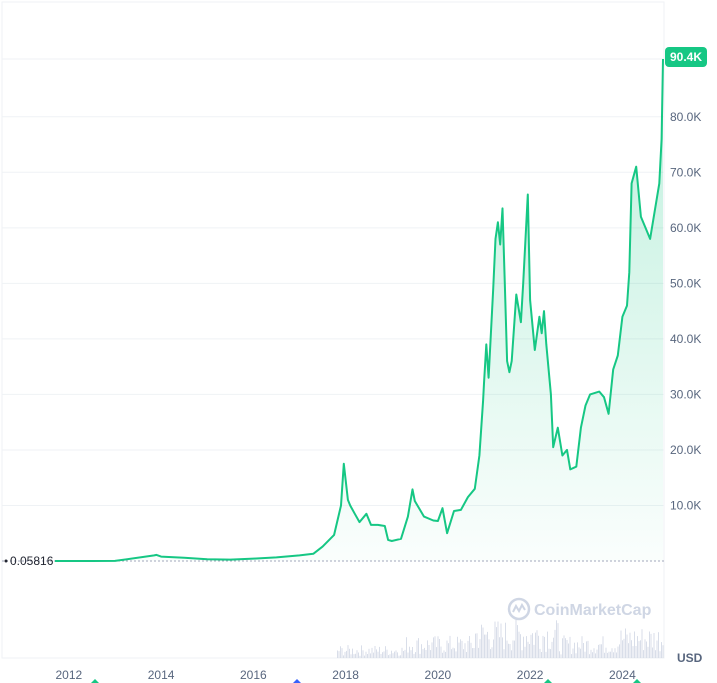  What do you see at coordinates (685, 117) in the screenshot?
I see `y-tick-label: 80.0K` at bounding box center [685, 117].